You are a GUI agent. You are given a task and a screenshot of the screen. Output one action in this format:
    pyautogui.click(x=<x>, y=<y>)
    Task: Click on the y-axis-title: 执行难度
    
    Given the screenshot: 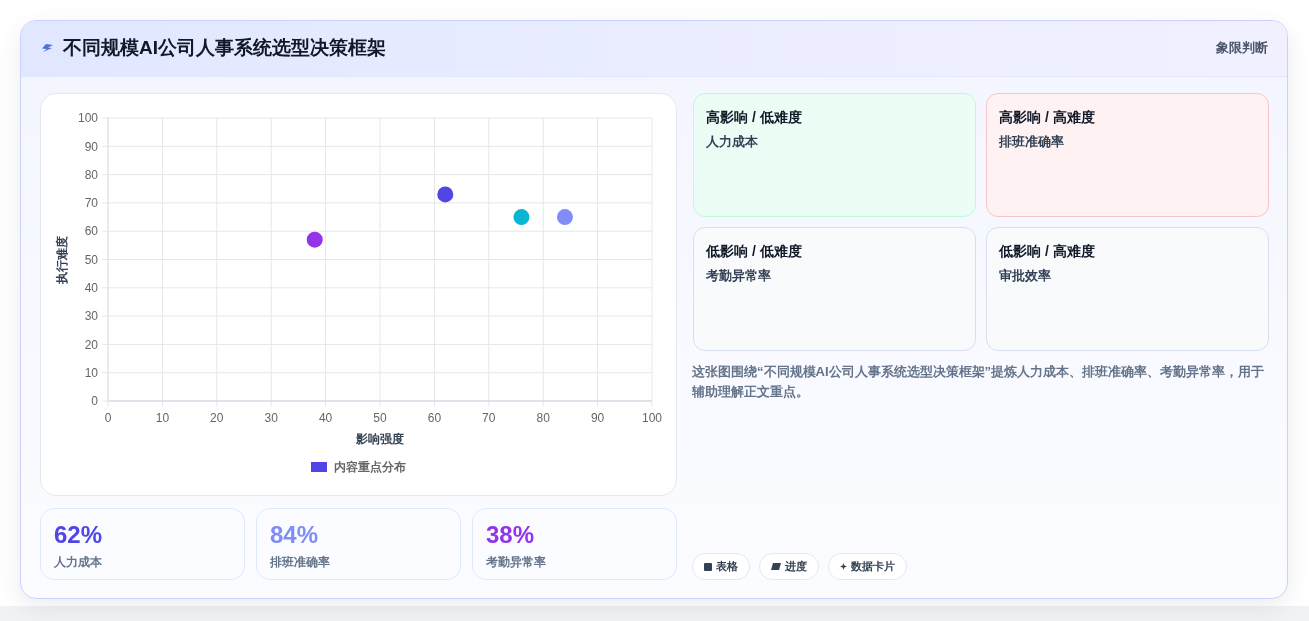 What is the action you would take?
    pyautogui.click(x=62, y=260)
    